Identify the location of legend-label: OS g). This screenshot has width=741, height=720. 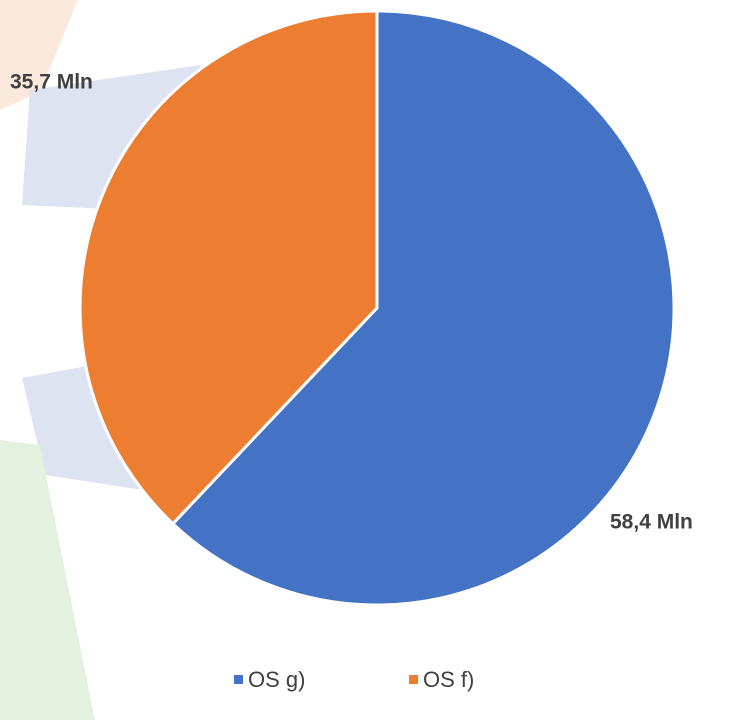
(276, 679).